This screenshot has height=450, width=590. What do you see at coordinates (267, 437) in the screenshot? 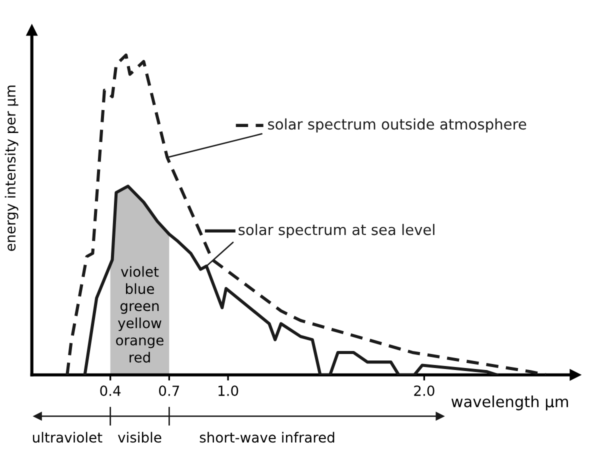
I see `text: short-wave infrared` at bounding box center [267, 437].